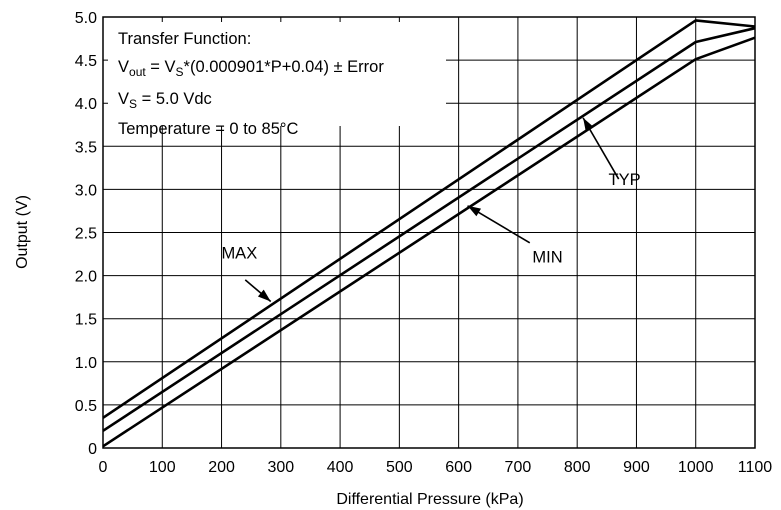 The width and height of the screenshot is (781, 510). I want to click on x-tick-label: 0, so click(103, 467).